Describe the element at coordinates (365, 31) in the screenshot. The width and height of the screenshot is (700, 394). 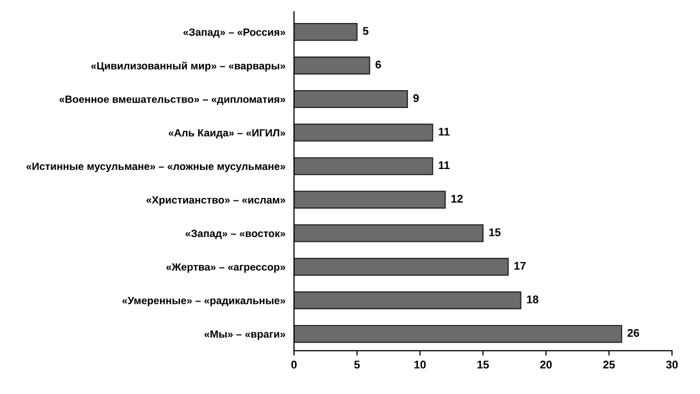
I see `data-label: 5` at that location.